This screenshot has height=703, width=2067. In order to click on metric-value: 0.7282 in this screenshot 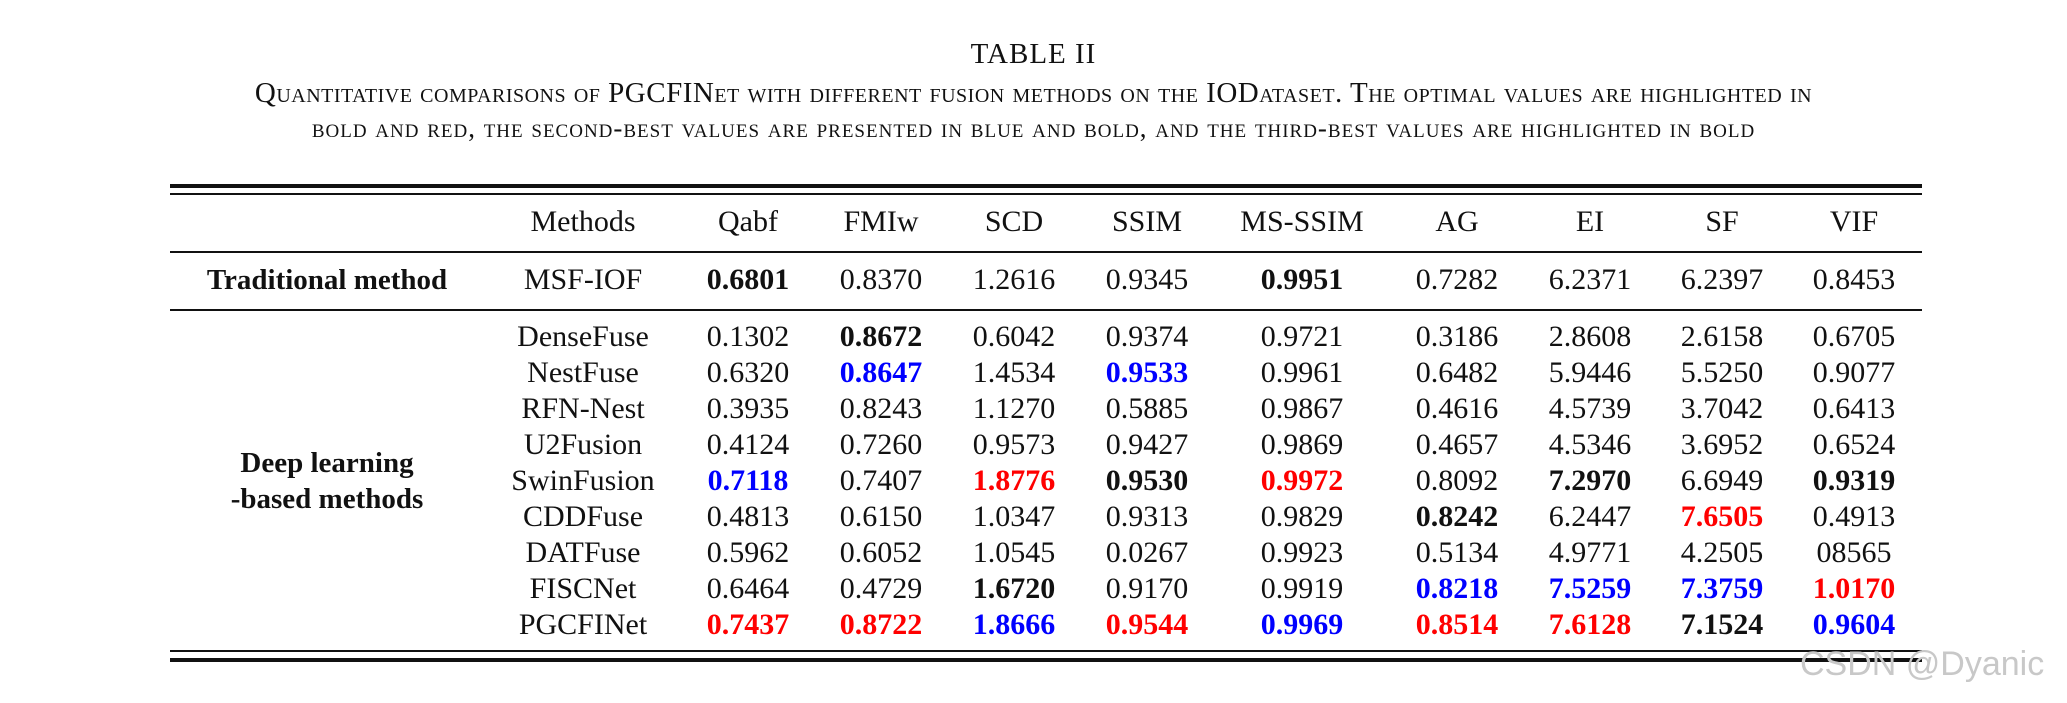, I will do `click(1457, 279)`.